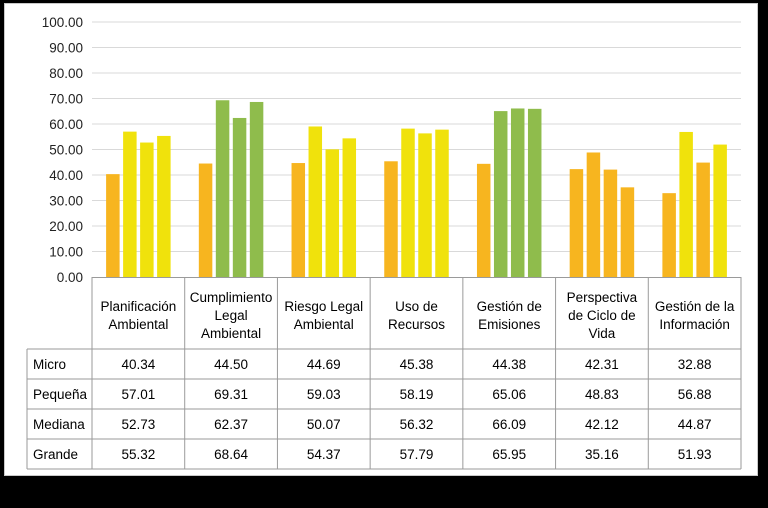  What do you see at coordinates (602, 424) in the screenshot?
I see `table-cell-mediana-6: 42.12` at bounding box center [602, 424].